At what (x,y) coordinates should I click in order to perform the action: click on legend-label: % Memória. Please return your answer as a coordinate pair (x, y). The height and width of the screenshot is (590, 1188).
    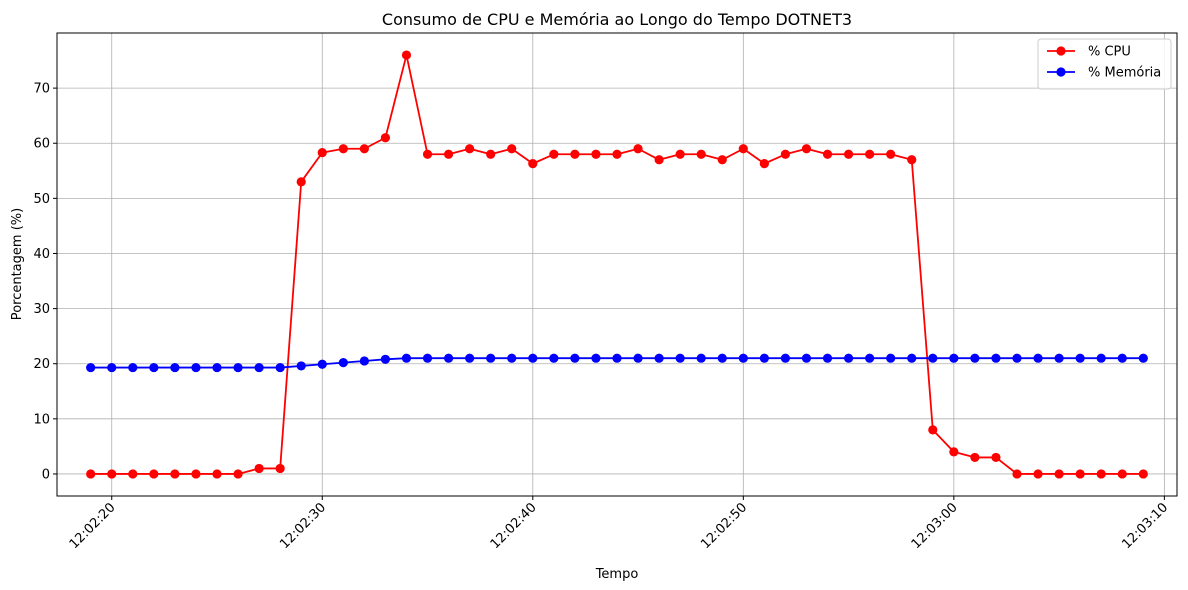
    Looking at the image, I should click on (1124, 73).